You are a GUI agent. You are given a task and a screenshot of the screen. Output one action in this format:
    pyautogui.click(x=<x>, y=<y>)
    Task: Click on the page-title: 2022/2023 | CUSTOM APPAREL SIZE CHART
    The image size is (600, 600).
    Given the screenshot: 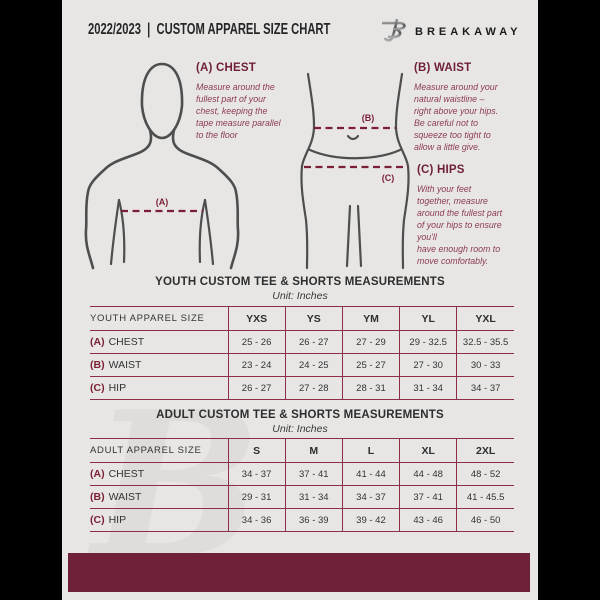 What is the action you would take?
    pyautogui.click(x=209, y=29)
    